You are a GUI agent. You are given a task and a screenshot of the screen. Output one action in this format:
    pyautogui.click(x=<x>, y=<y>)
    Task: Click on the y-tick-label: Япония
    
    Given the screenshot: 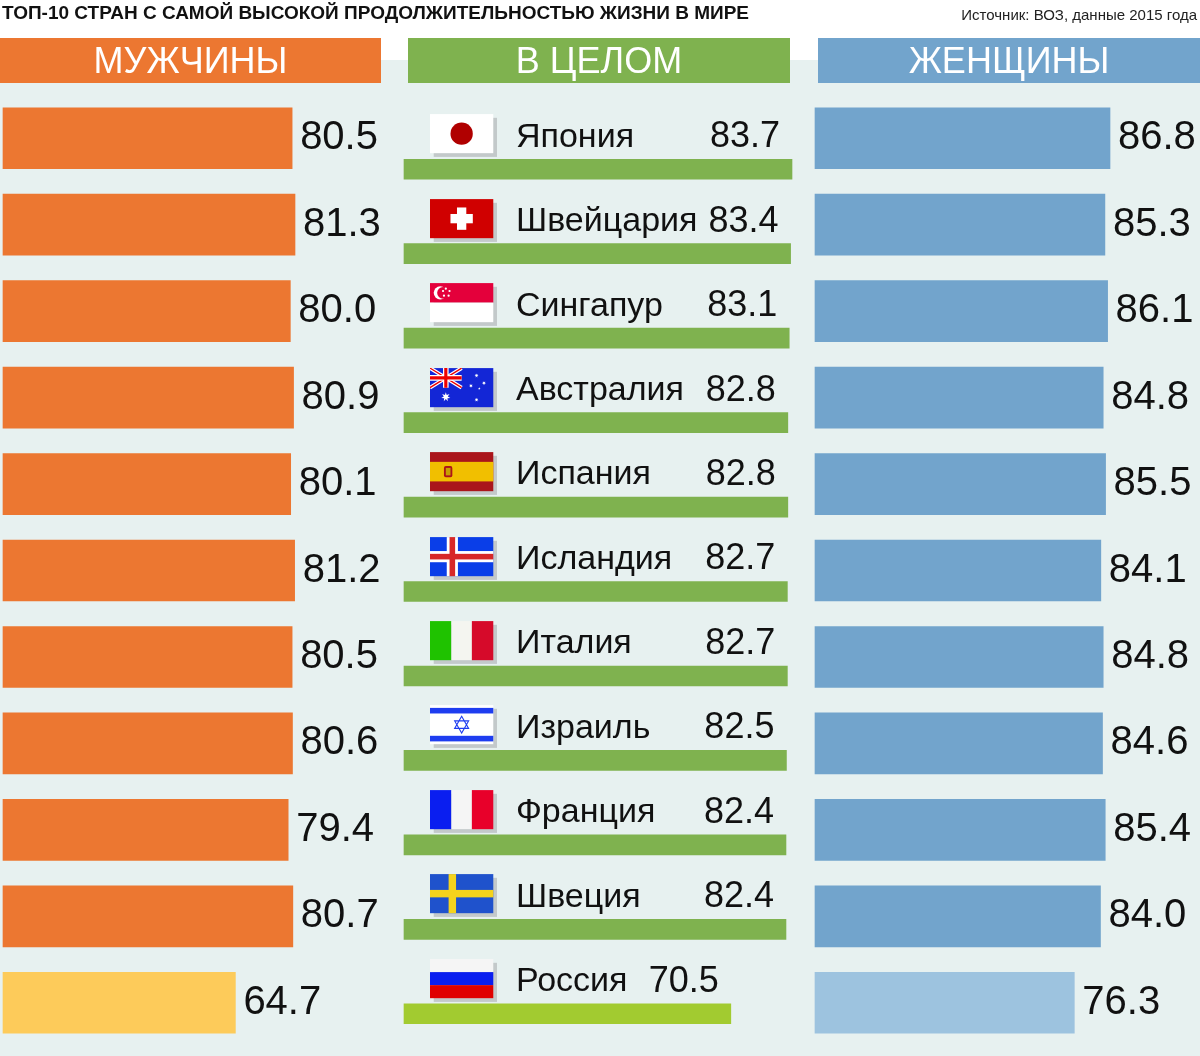 What is the action you would take?
    pyautogui.click(x=575, y=134)
    